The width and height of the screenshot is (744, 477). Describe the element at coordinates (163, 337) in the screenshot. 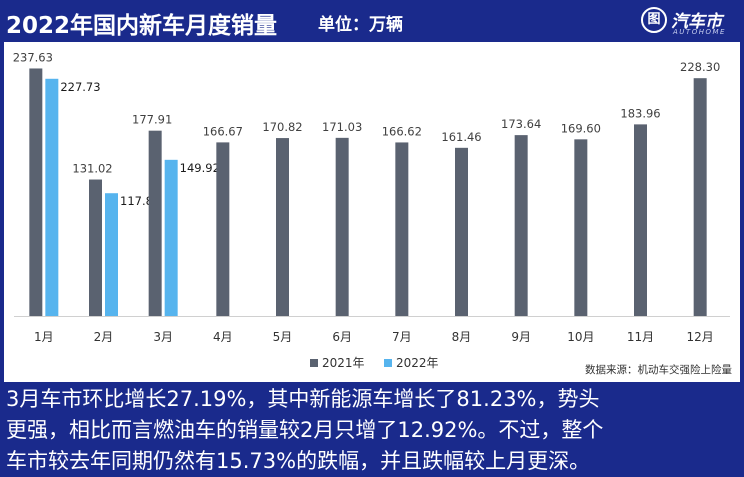

I see `x-tick-label: 3月` at that location.